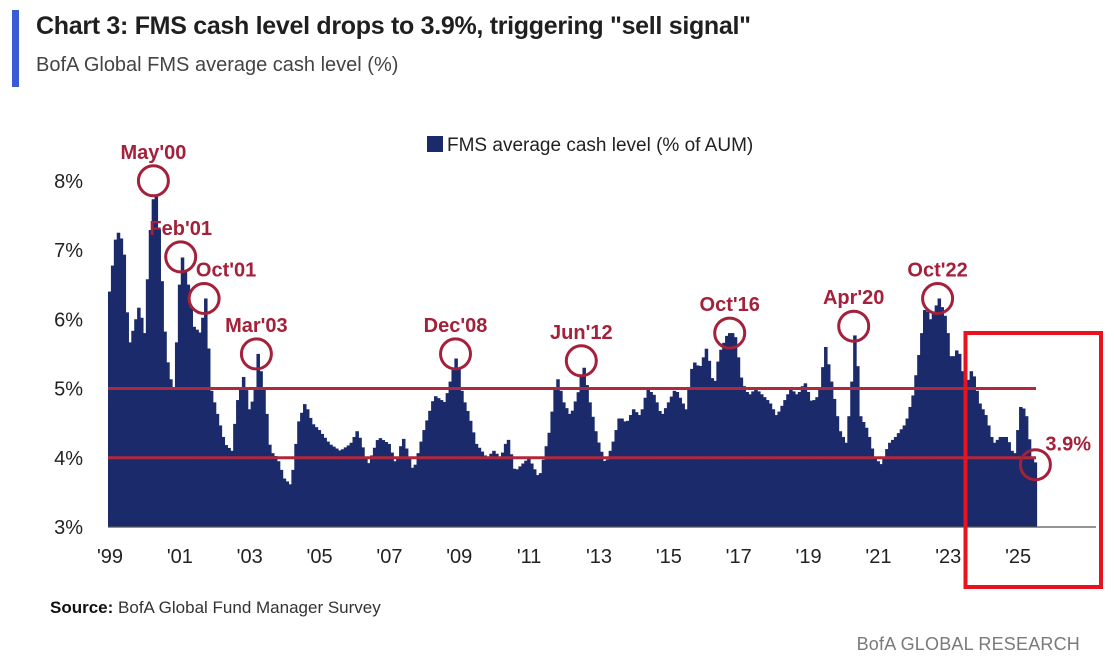 This screenshot has width=1114, height=666. What do you see at coordinates (1068, 445) in the screenshot?
I see `annotation-label: 3.9%` at bounding box center [1068, 445].